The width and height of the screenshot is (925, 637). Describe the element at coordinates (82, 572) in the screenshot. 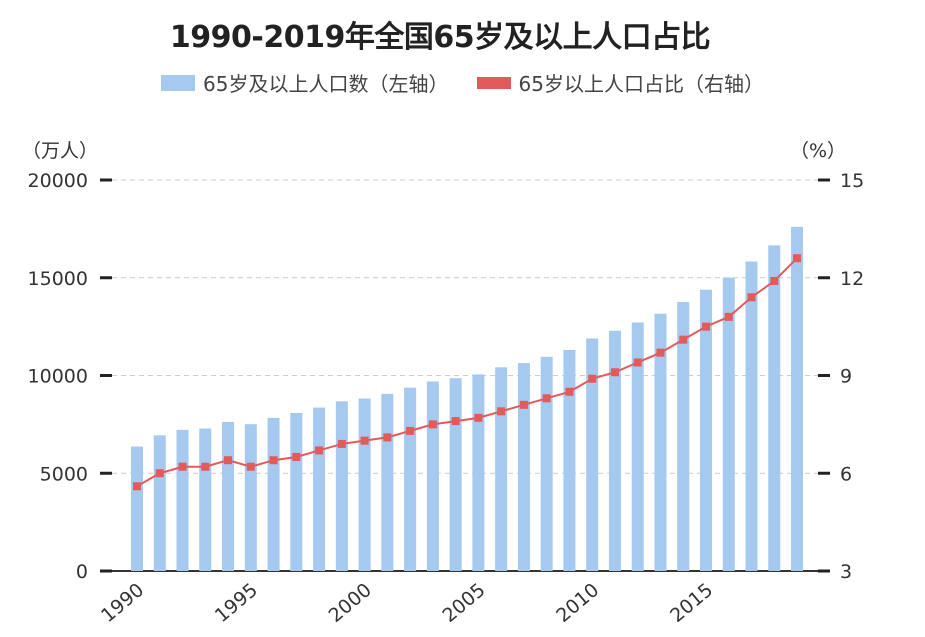

I see `left-tick-label: 0` at that location.